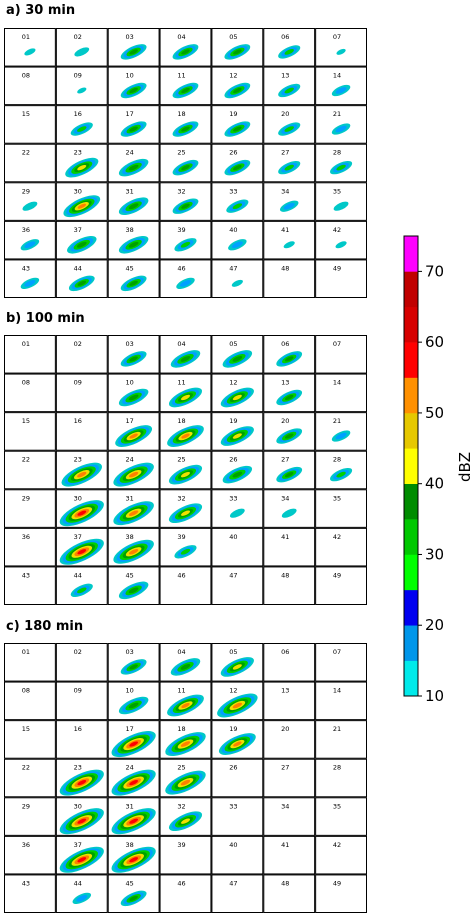  Describe the element at coordinates (233, 344) in the screenshot. I see `cell-label: 05` at that location.